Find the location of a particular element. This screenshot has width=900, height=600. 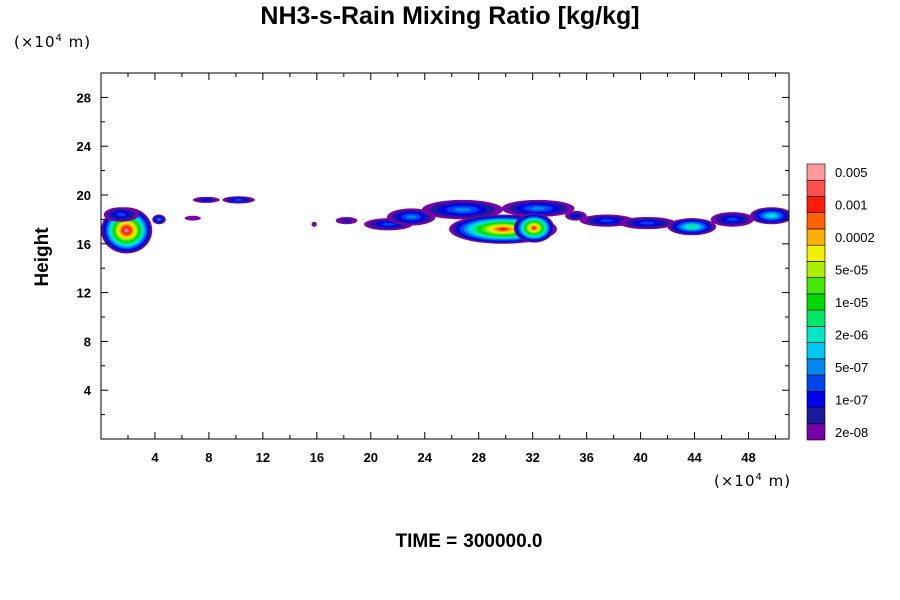

x-tick-label: 44 is located at coordinates (694, 457).